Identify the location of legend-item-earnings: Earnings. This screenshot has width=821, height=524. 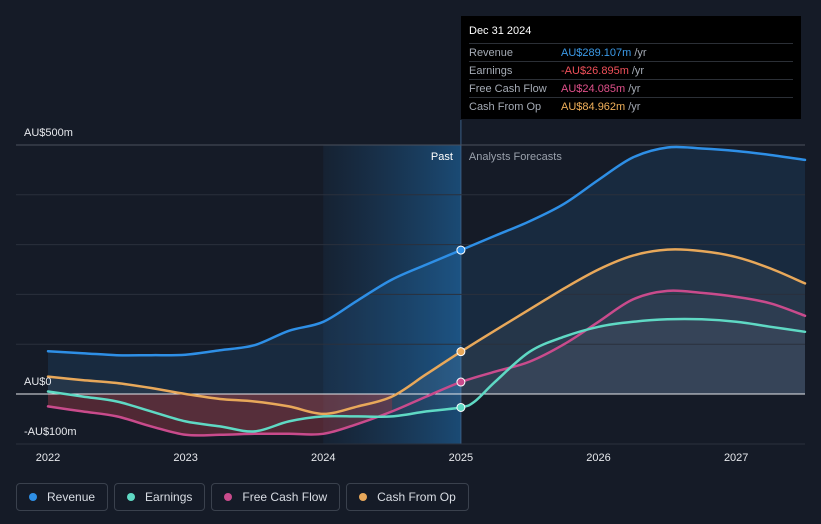
(160, 497).